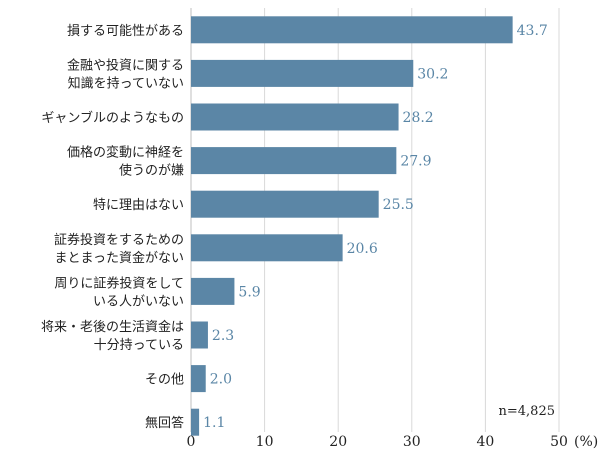 The image size is (600, 452). What do you see at coordinates (249, 292) in the screenshot?
I see `bar-value-label: 5.9` at bounding box center [249, 292].